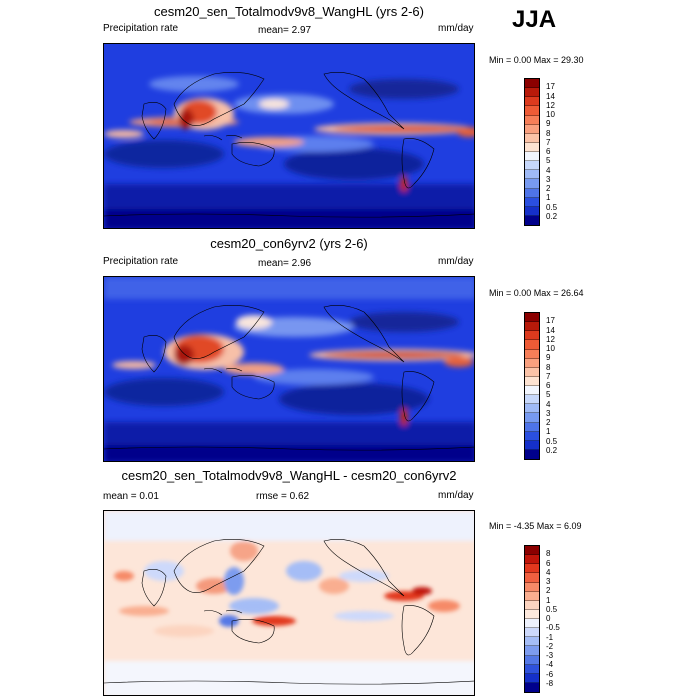 The width and height of the screenshot is (700, 700). Describe the element at coordinates (536, 60) in the screenshot. I see `panel-1-minmax: Min = 0.00 Max = 29.30` at that location.